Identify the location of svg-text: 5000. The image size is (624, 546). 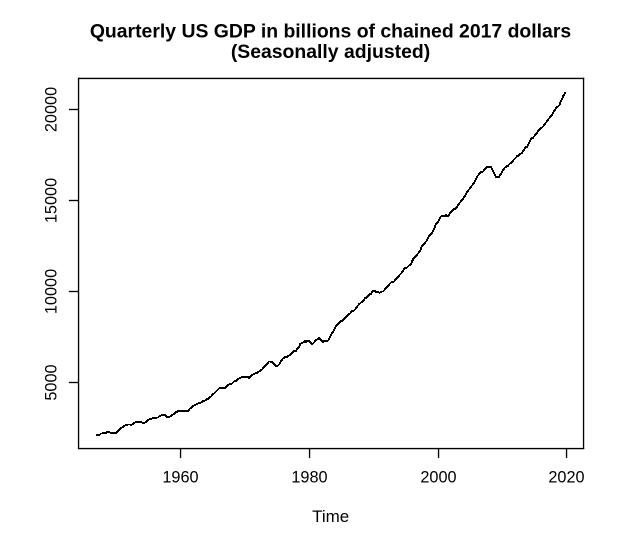
(51, 382).